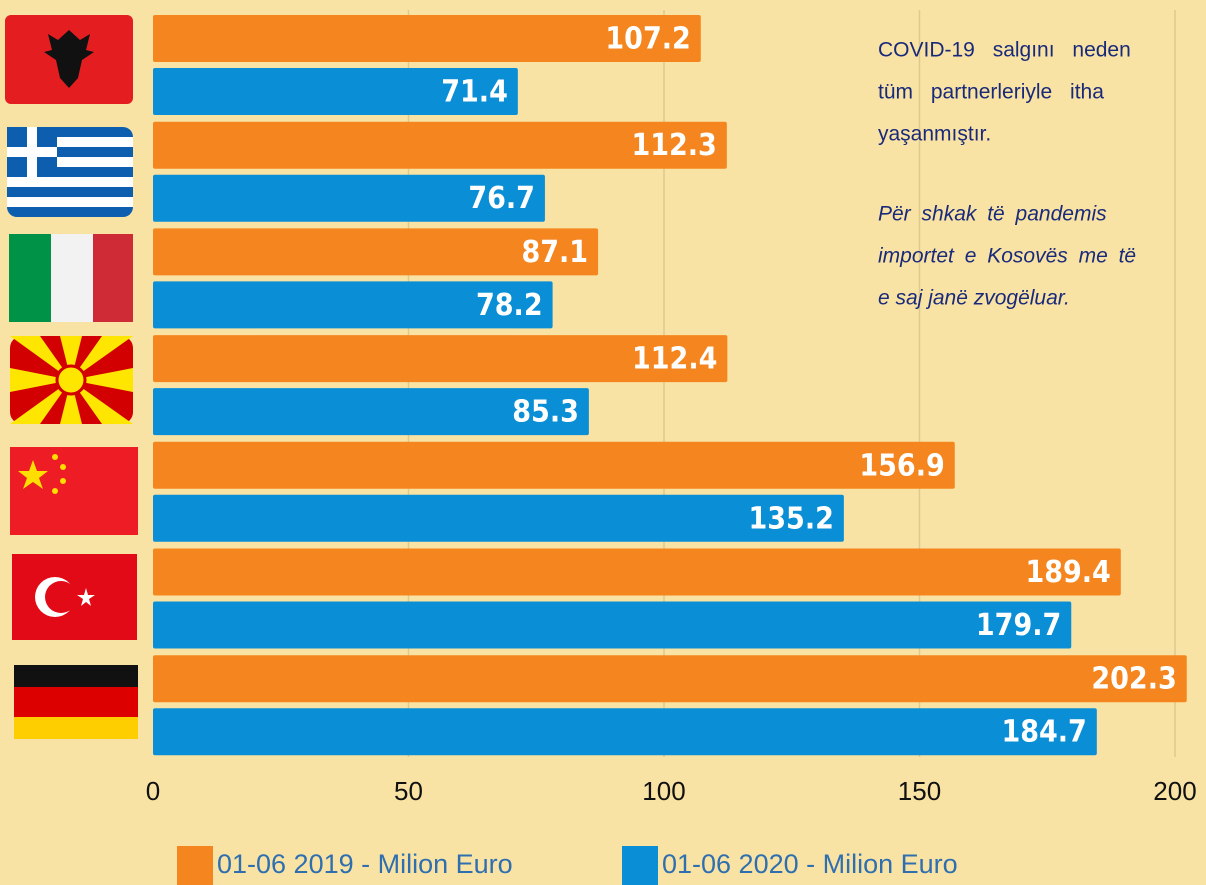 The width and height of the screenshot is (1206, 885). I want to click on value-label: 189.4, so click(1067, 572).